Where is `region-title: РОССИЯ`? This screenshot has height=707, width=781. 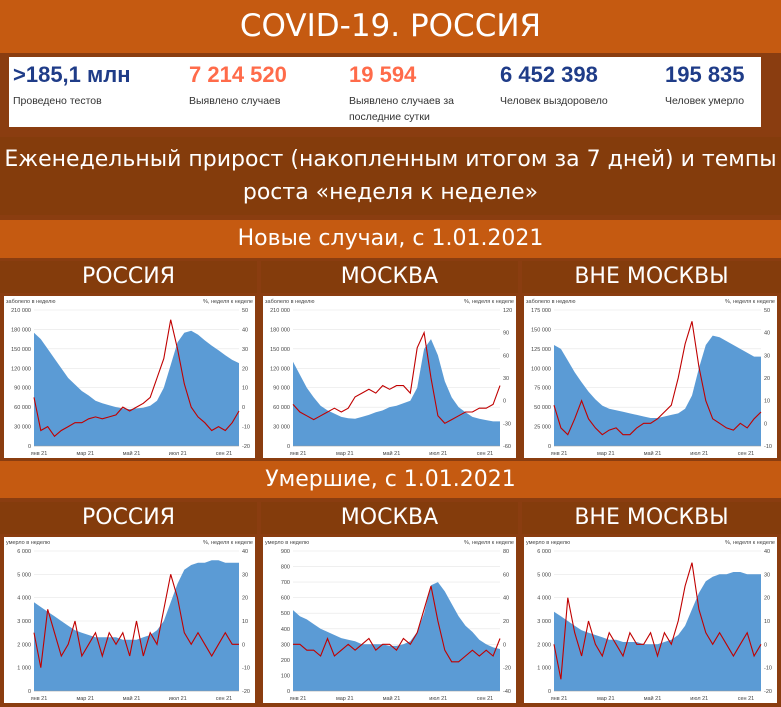 region-title: РОССИЯ is located at coordinates (128, 277).